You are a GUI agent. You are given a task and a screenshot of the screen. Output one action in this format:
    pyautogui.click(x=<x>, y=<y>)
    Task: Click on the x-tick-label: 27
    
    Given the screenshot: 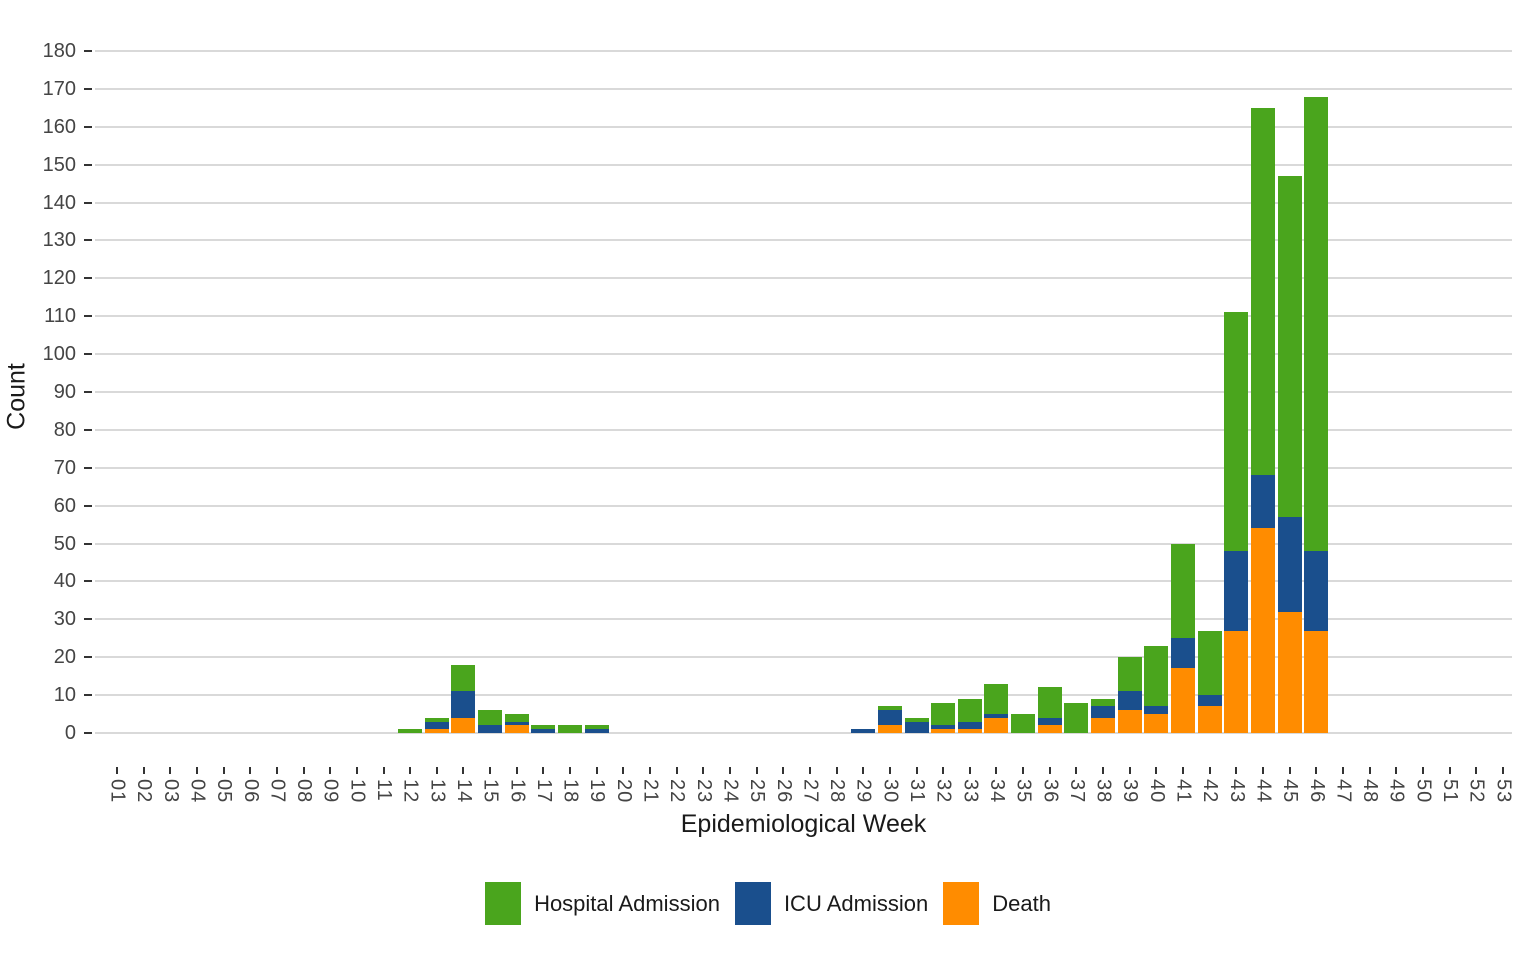 What is the action you would take?
    pyautogui.click(x=810, y=791)
    